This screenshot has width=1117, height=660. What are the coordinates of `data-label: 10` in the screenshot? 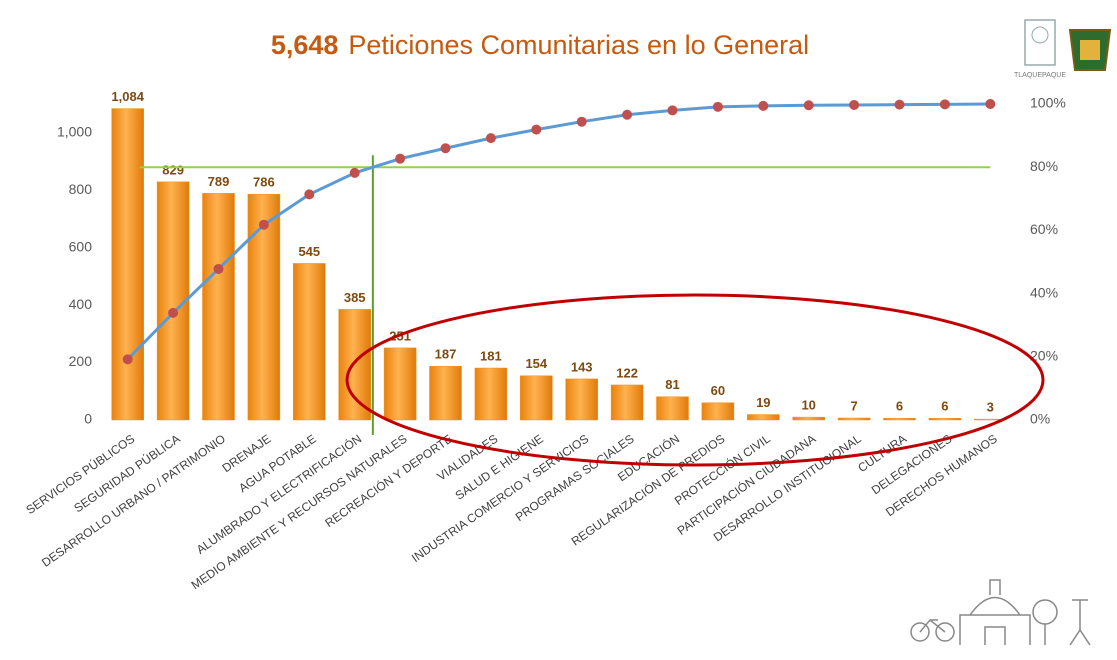 It's located at (808, 405).